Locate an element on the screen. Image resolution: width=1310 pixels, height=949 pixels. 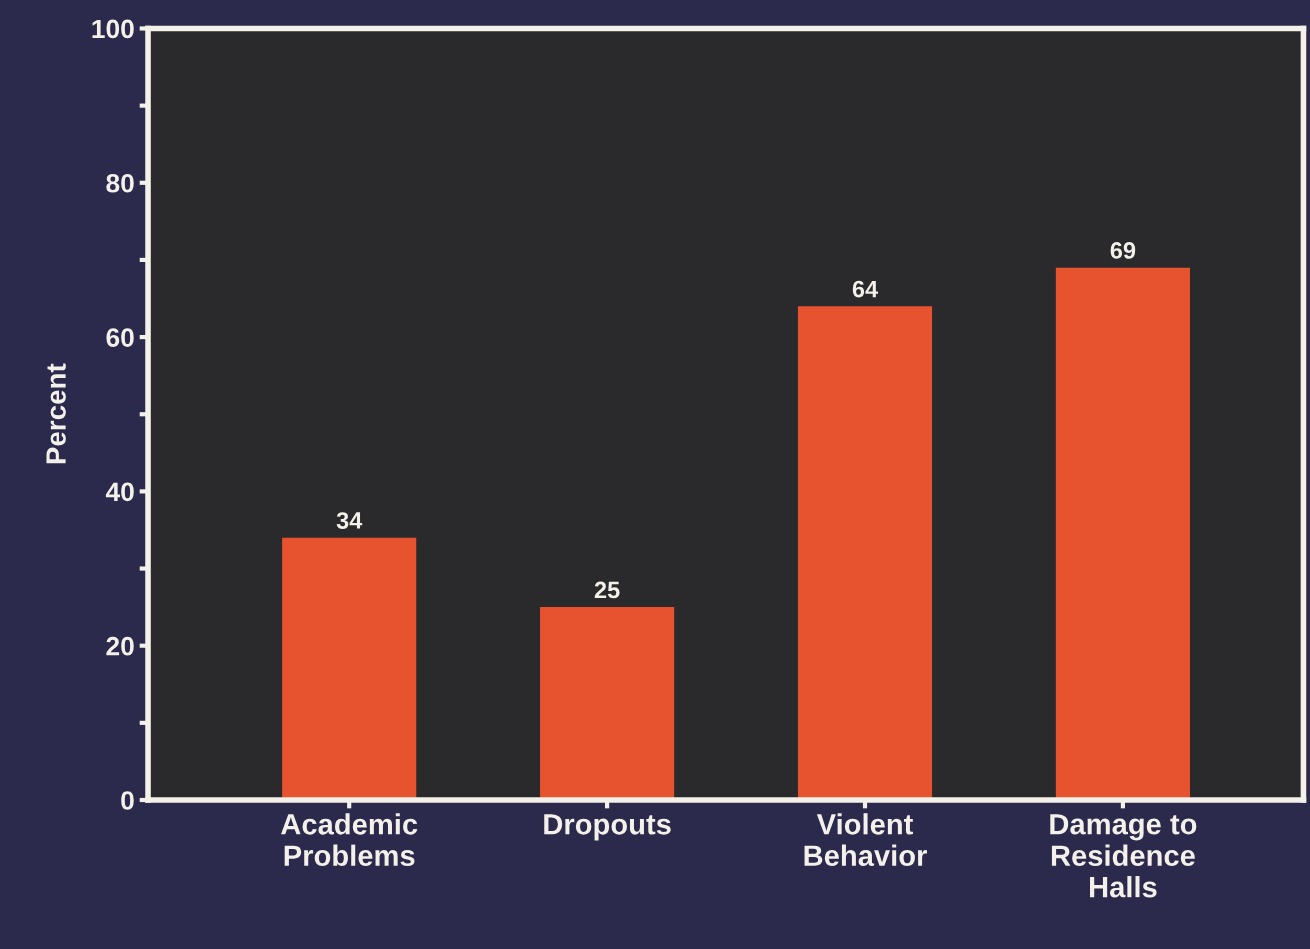
y-tick-label: 80 is located at coordinates (120, 183).